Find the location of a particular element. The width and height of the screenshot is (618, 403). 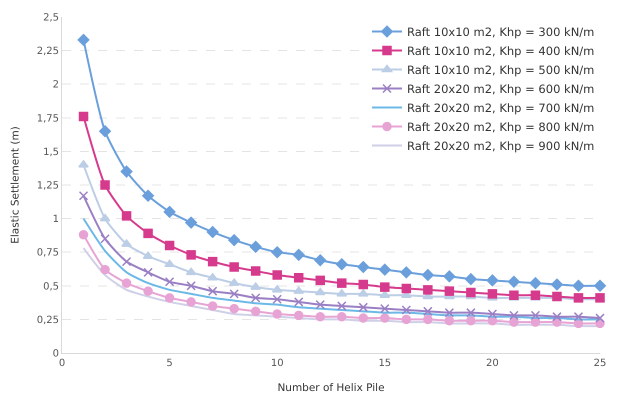

y-tick-label: 0 is located at coordinates (55, 354).